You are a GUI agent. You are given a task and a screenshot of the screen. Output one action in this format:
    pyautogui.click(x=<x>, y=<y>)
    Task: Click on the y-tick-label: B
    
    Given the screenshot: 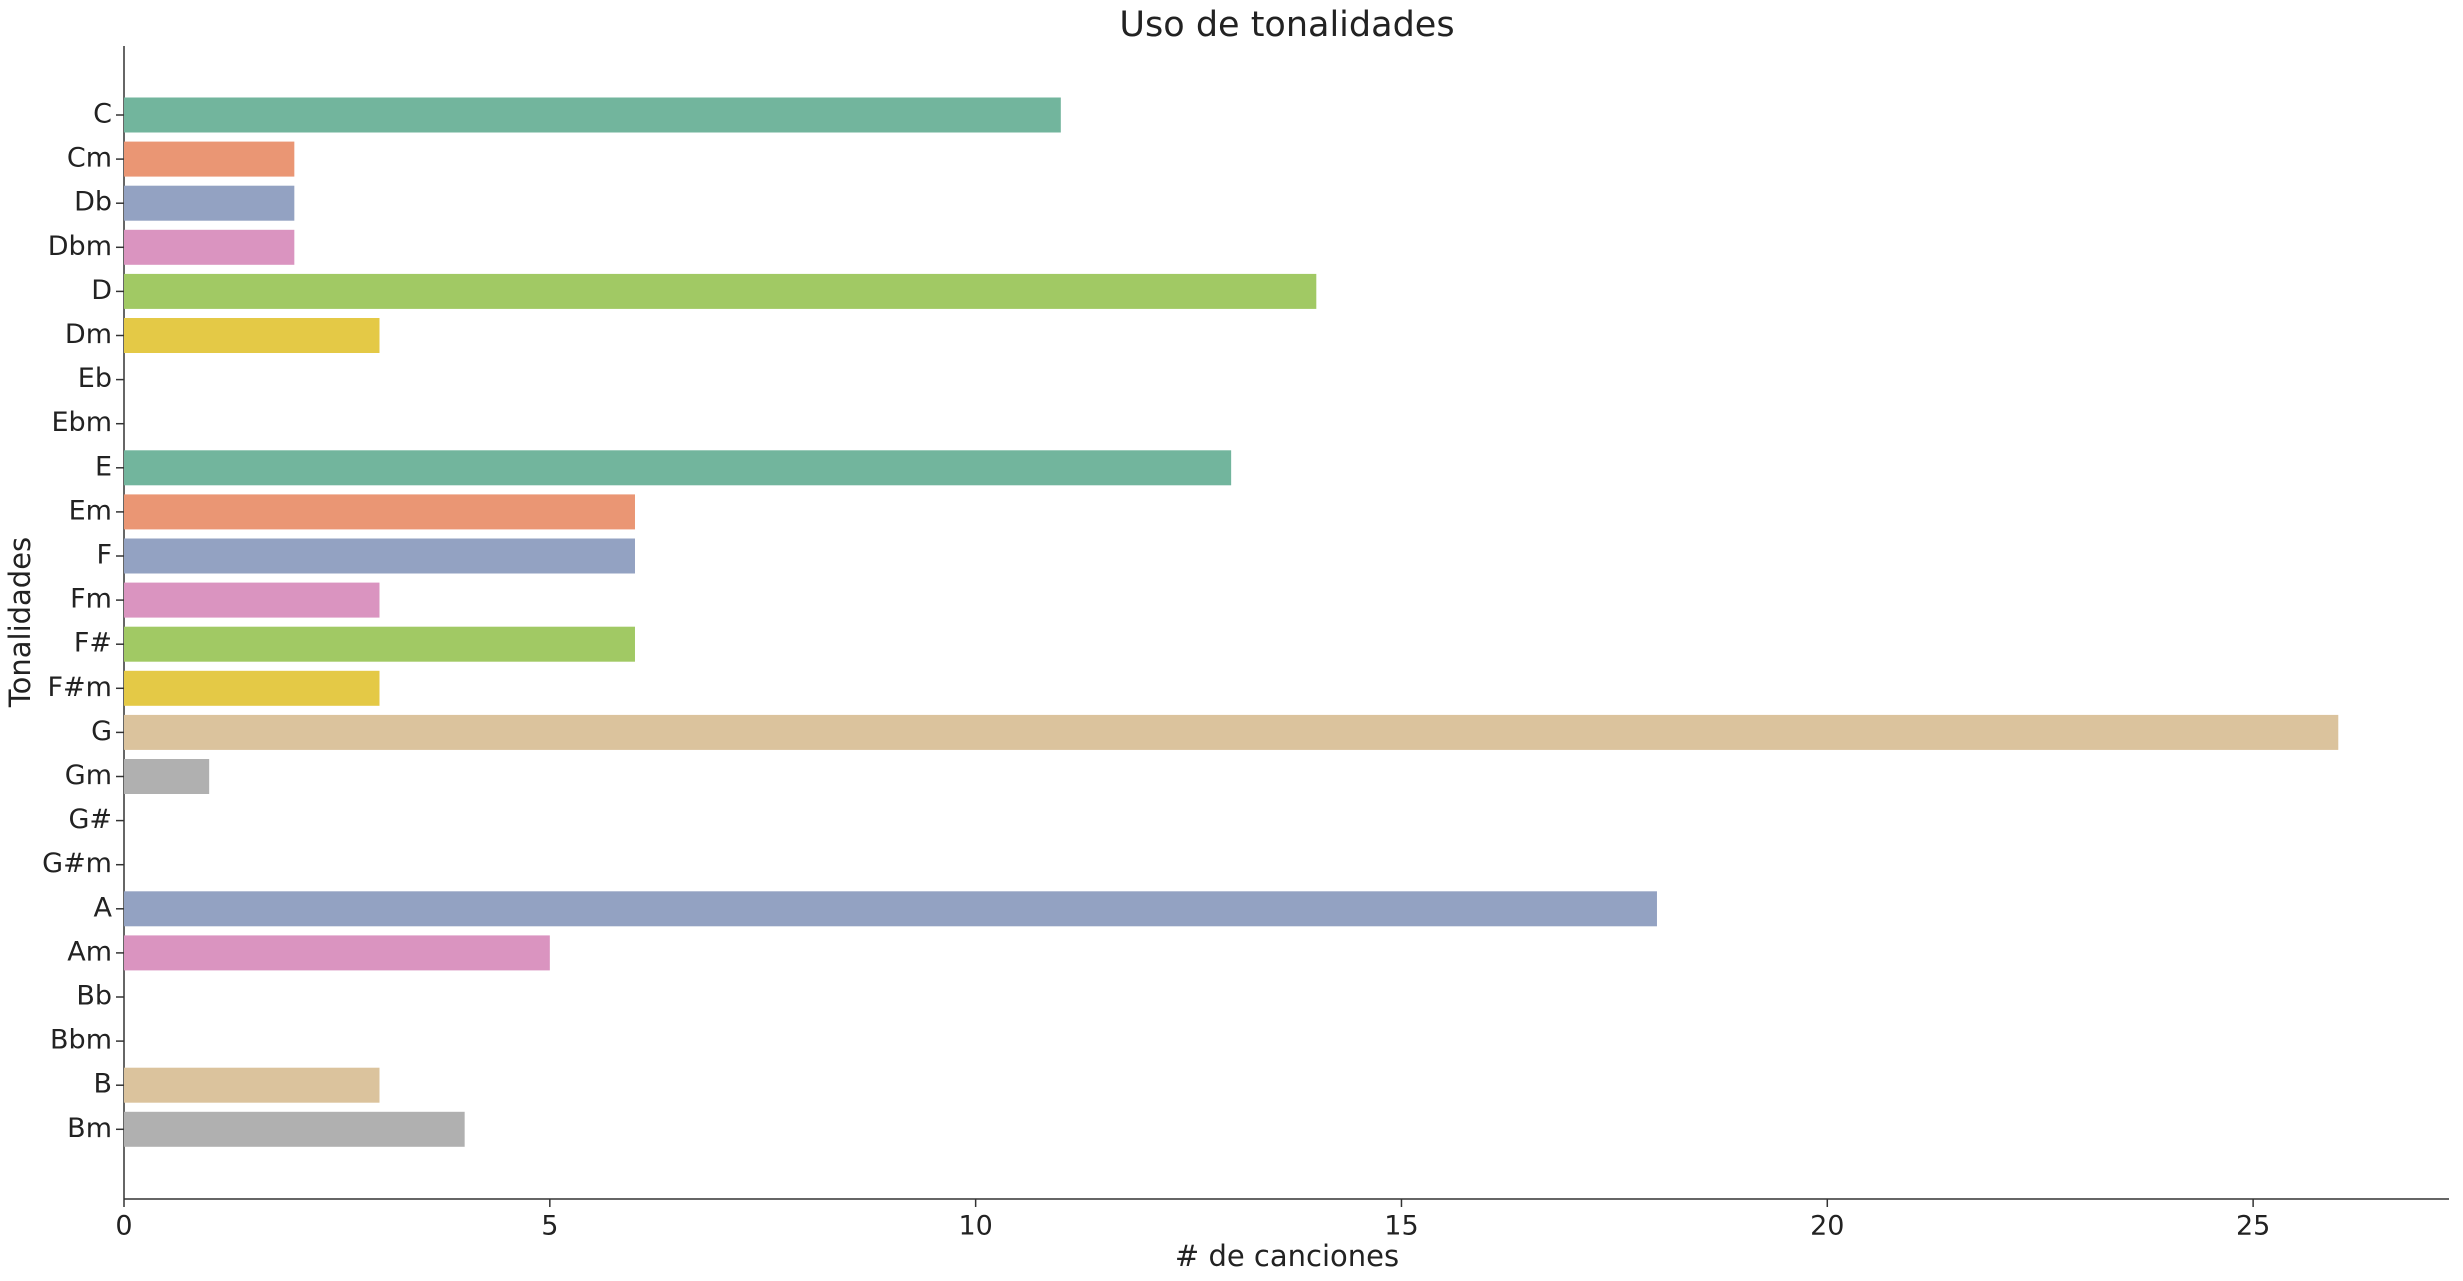 What is the action you would take?
    pyautogui.click(x=102, y=1084)
    